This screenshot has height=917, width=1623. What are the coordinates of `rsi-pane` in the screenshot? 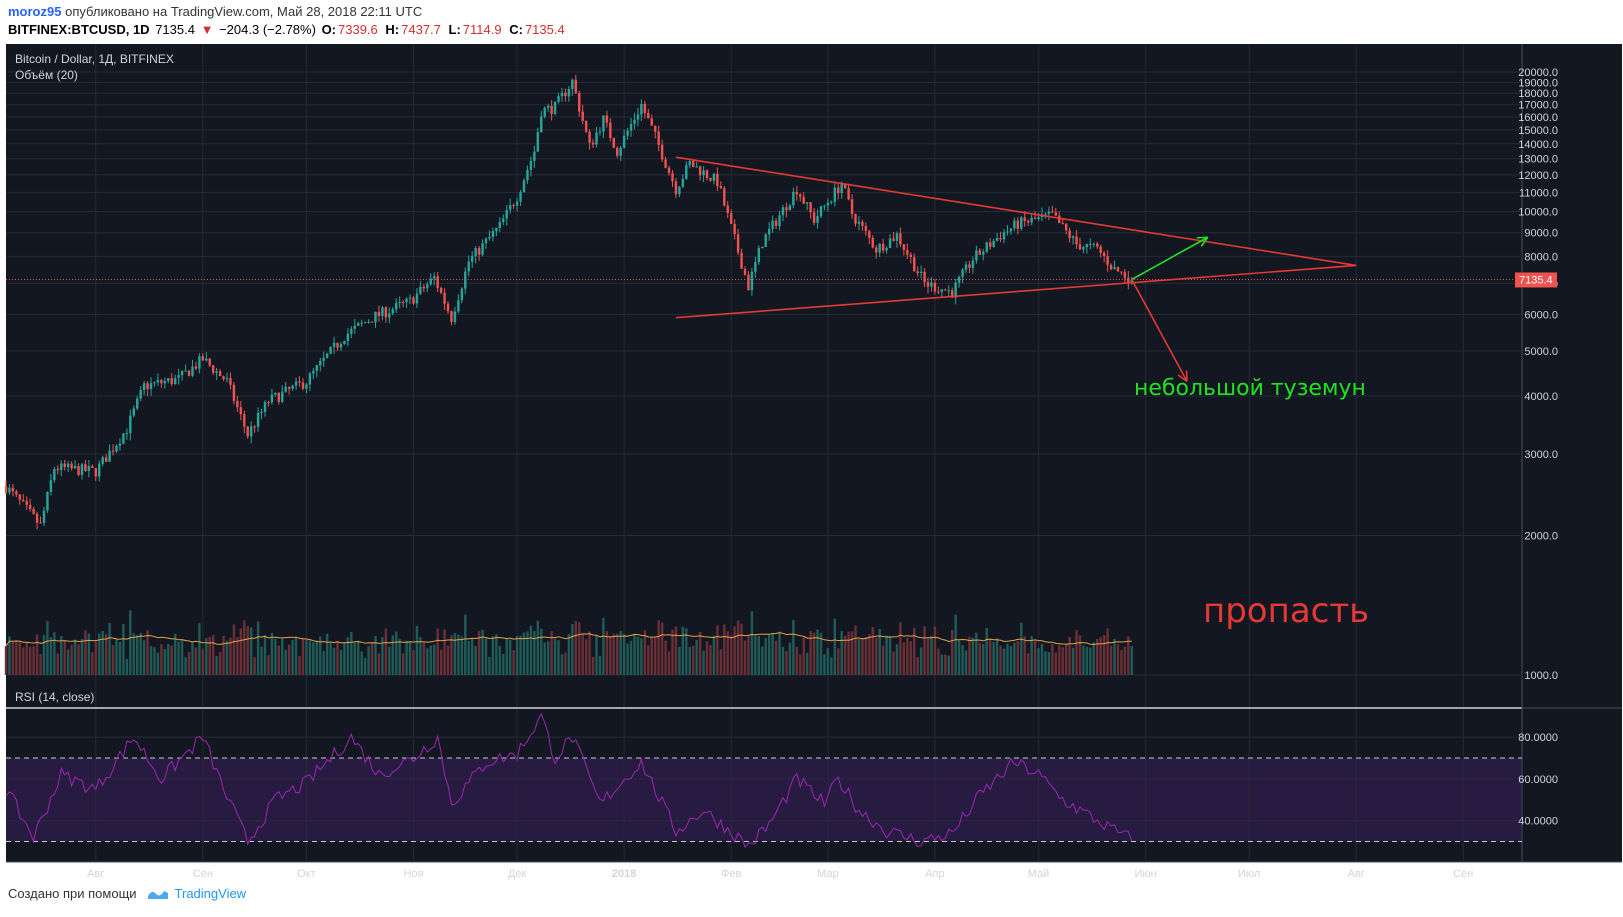 It's located at (763, 780).